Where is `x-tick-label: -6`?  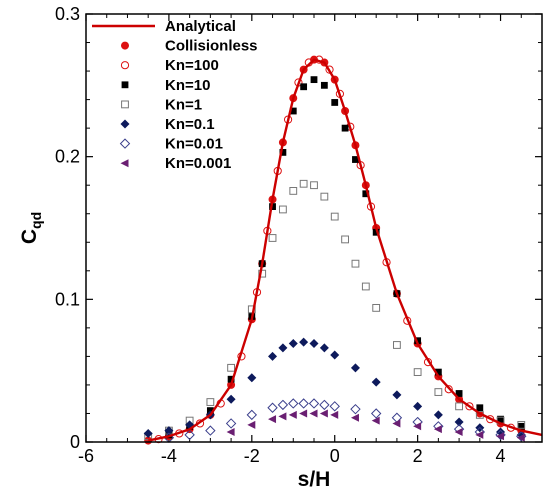 x-tick-label: -6 is located at coordinates (86, 456).